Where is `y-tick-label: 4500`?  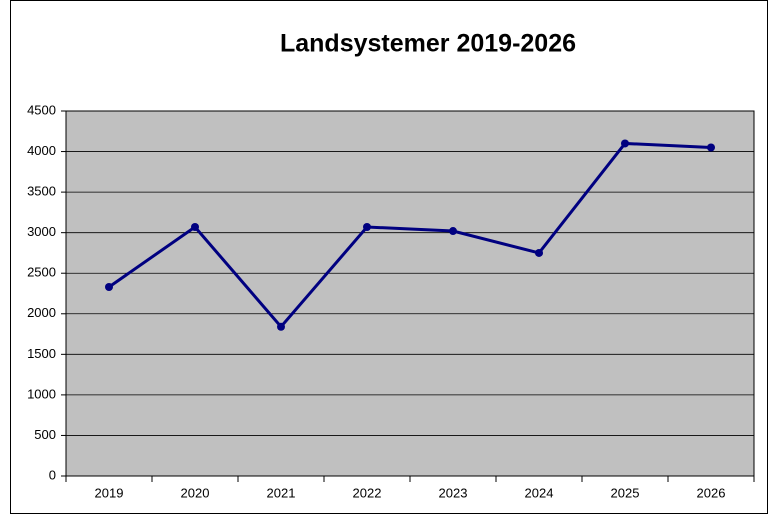
y-tick-label: 4500 is located at coordinates (41, 109).